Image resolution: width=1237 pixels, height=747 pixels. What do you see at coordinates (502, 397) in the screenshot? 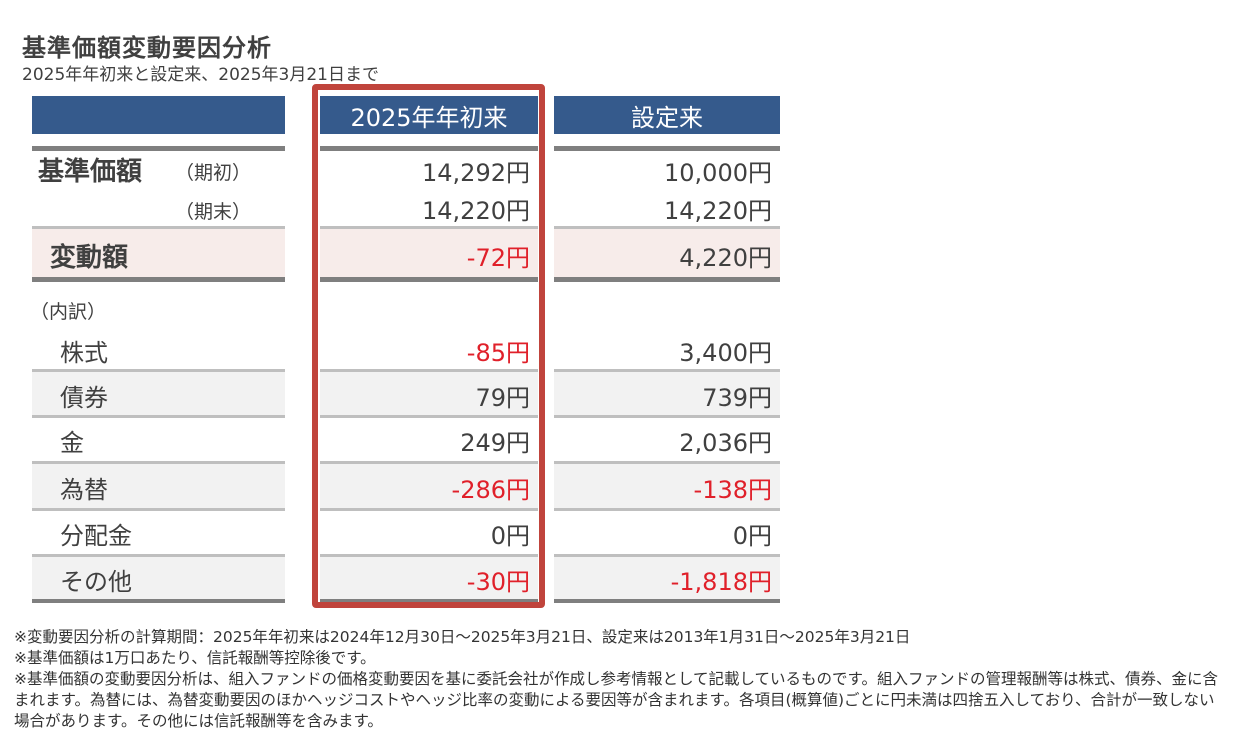
I see `breakdown-row-ytd: 79円` at bounding box center [502, 397].